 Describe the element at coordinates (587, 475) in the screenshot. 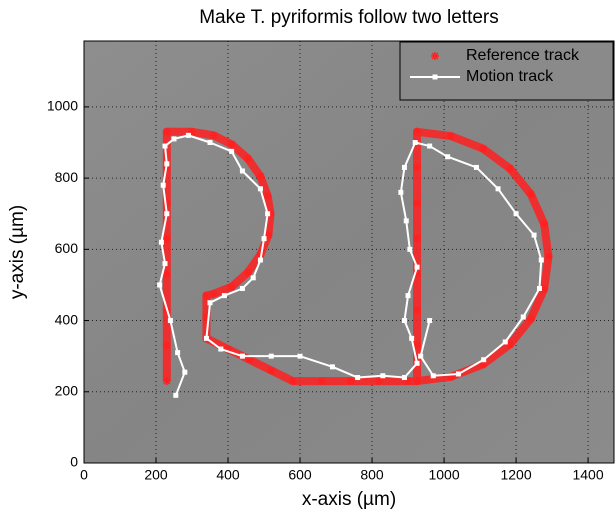

I see `x-tick-label: 1400` at that location.